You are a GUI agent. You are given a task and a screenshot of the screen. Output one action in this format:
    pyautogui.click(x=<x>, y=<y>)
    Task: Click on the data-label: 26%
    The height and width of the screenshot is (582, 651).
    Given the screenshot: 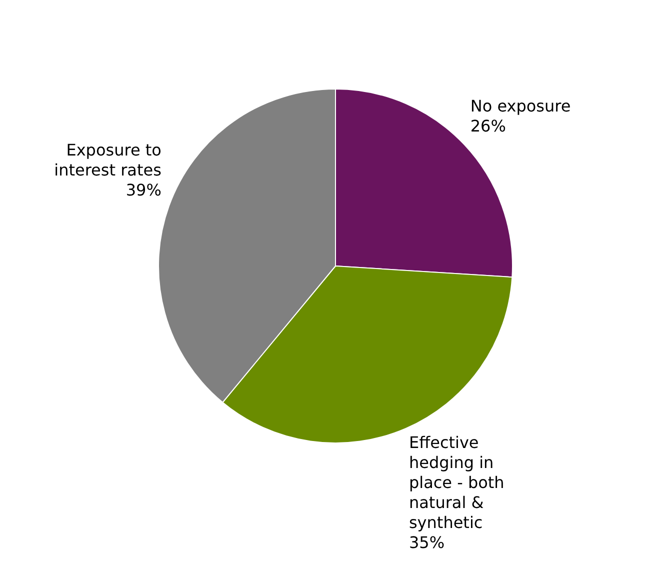 What is the action you would take?
    pyautogui.click(x=488, y=126)
    